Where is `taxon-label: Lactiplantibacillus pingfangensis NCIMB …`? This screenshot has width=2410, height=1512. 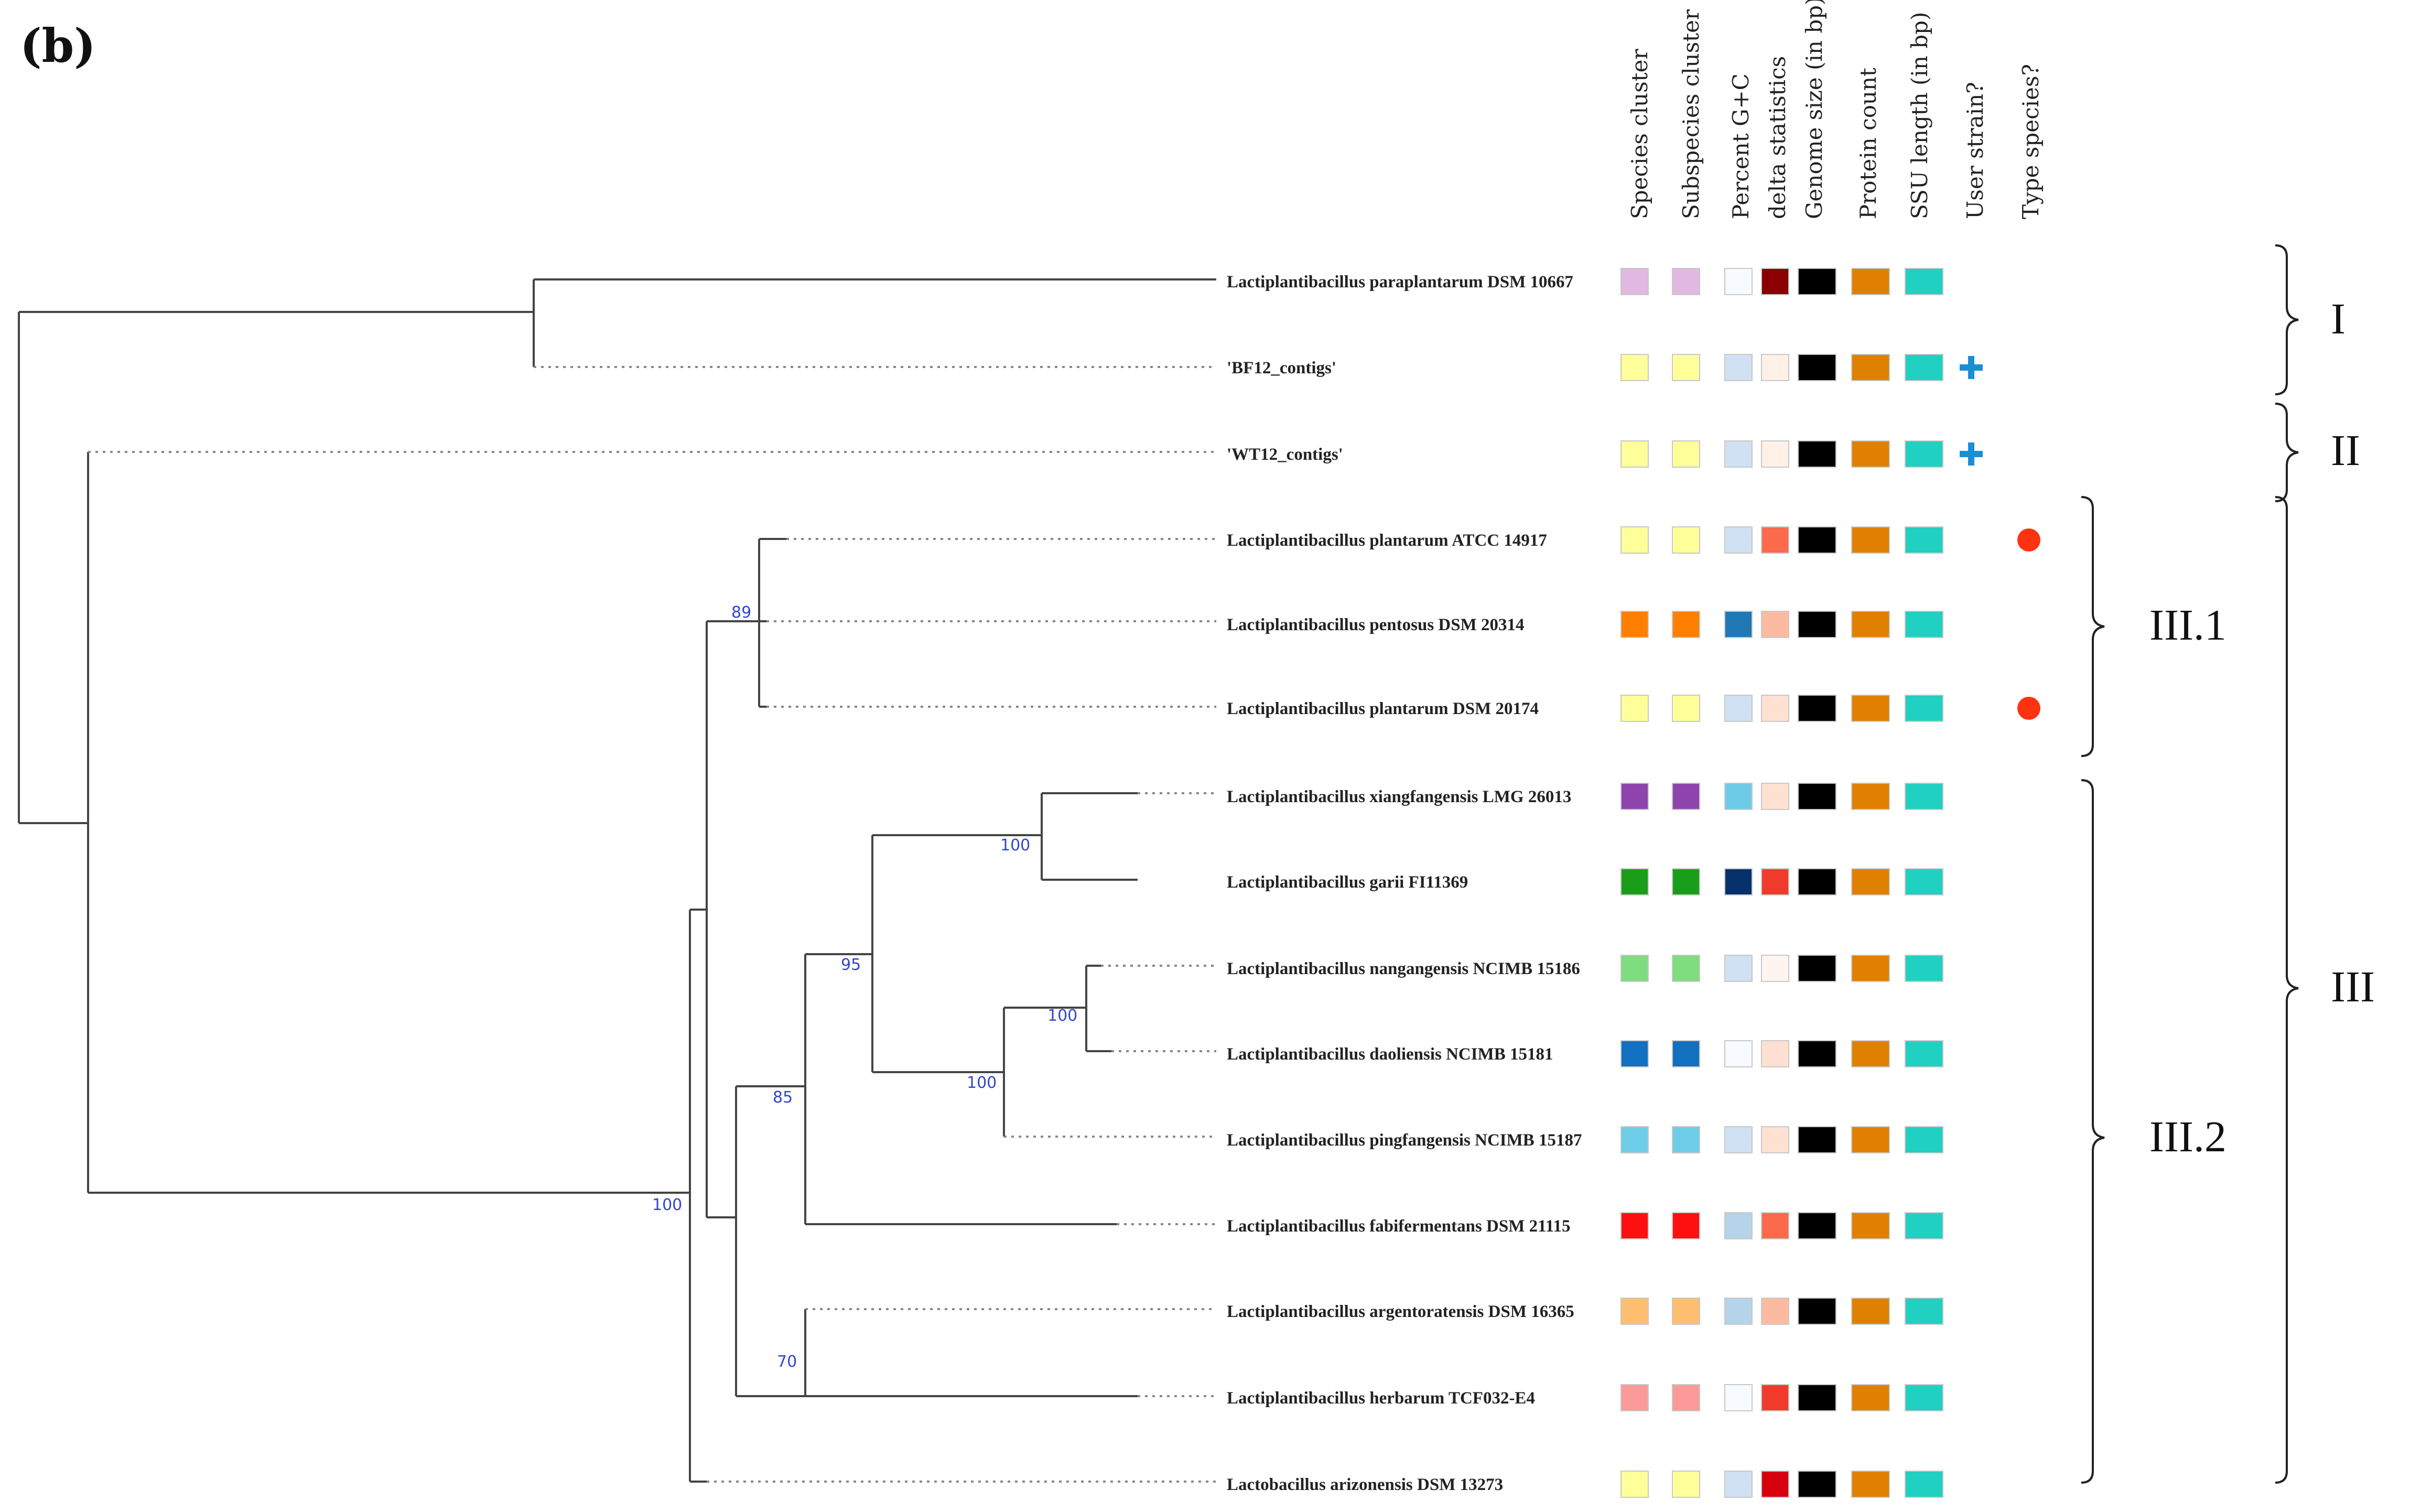 taxon-label: Lactiplantibacillus pingfangensis NCIMB … is located at coordinates (1405, 1140).